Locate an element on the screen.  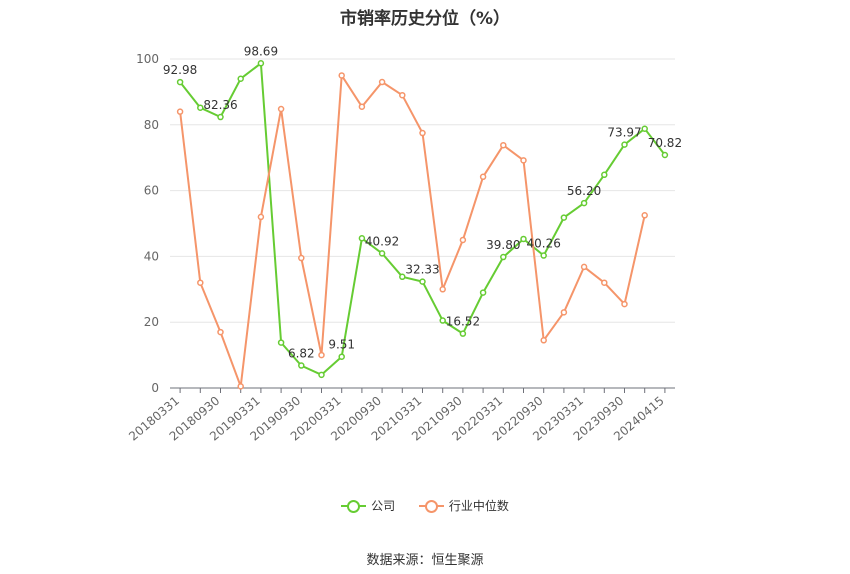
data-label: 40.26 is located at coordinates (544, 244).